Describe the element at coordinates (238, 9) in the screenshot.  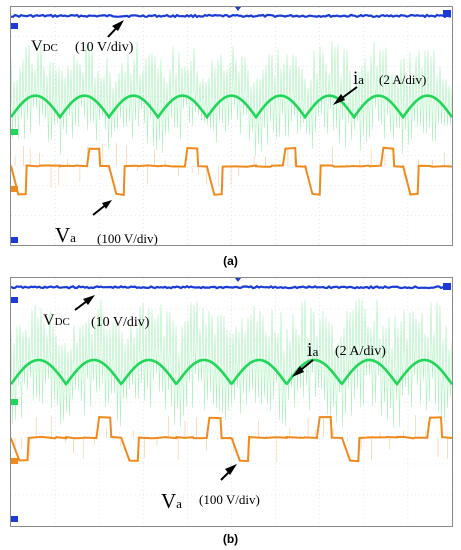
I see `trigger-marker-a` at that location.